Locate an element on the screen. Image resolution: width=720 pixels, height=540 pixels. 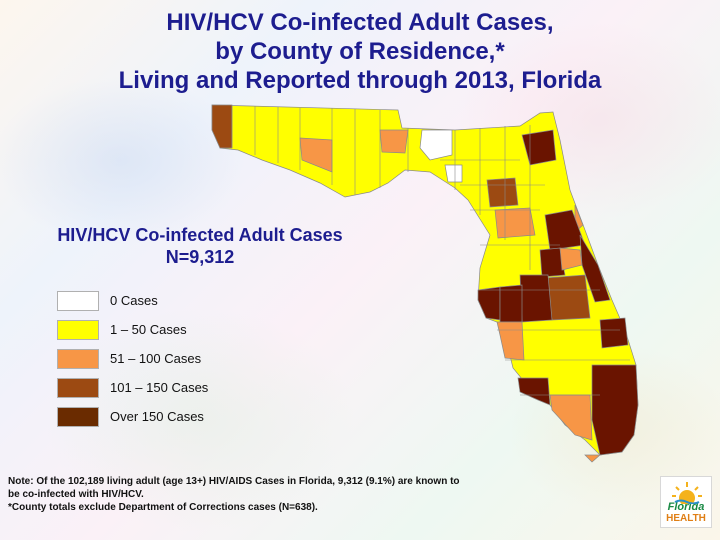
map-subtitle: HIV/HCV Co-infected Adult Cases N=9,312 is located at coordinates (200, 246).